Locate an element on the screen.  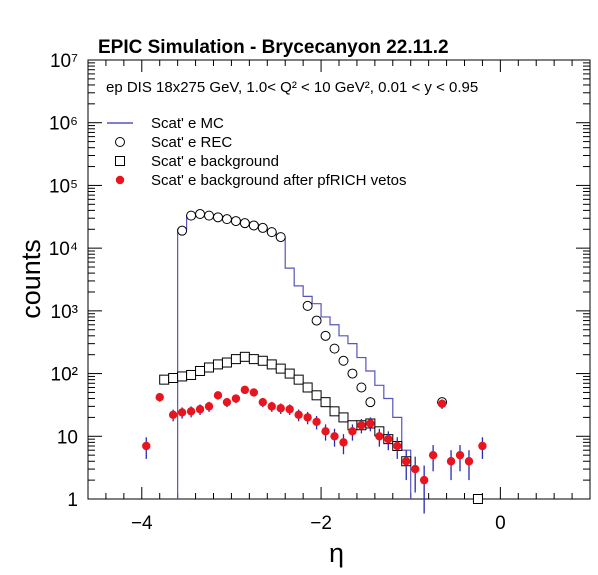
legend-label: Scat' e MC is located at coordinates (187, 123).